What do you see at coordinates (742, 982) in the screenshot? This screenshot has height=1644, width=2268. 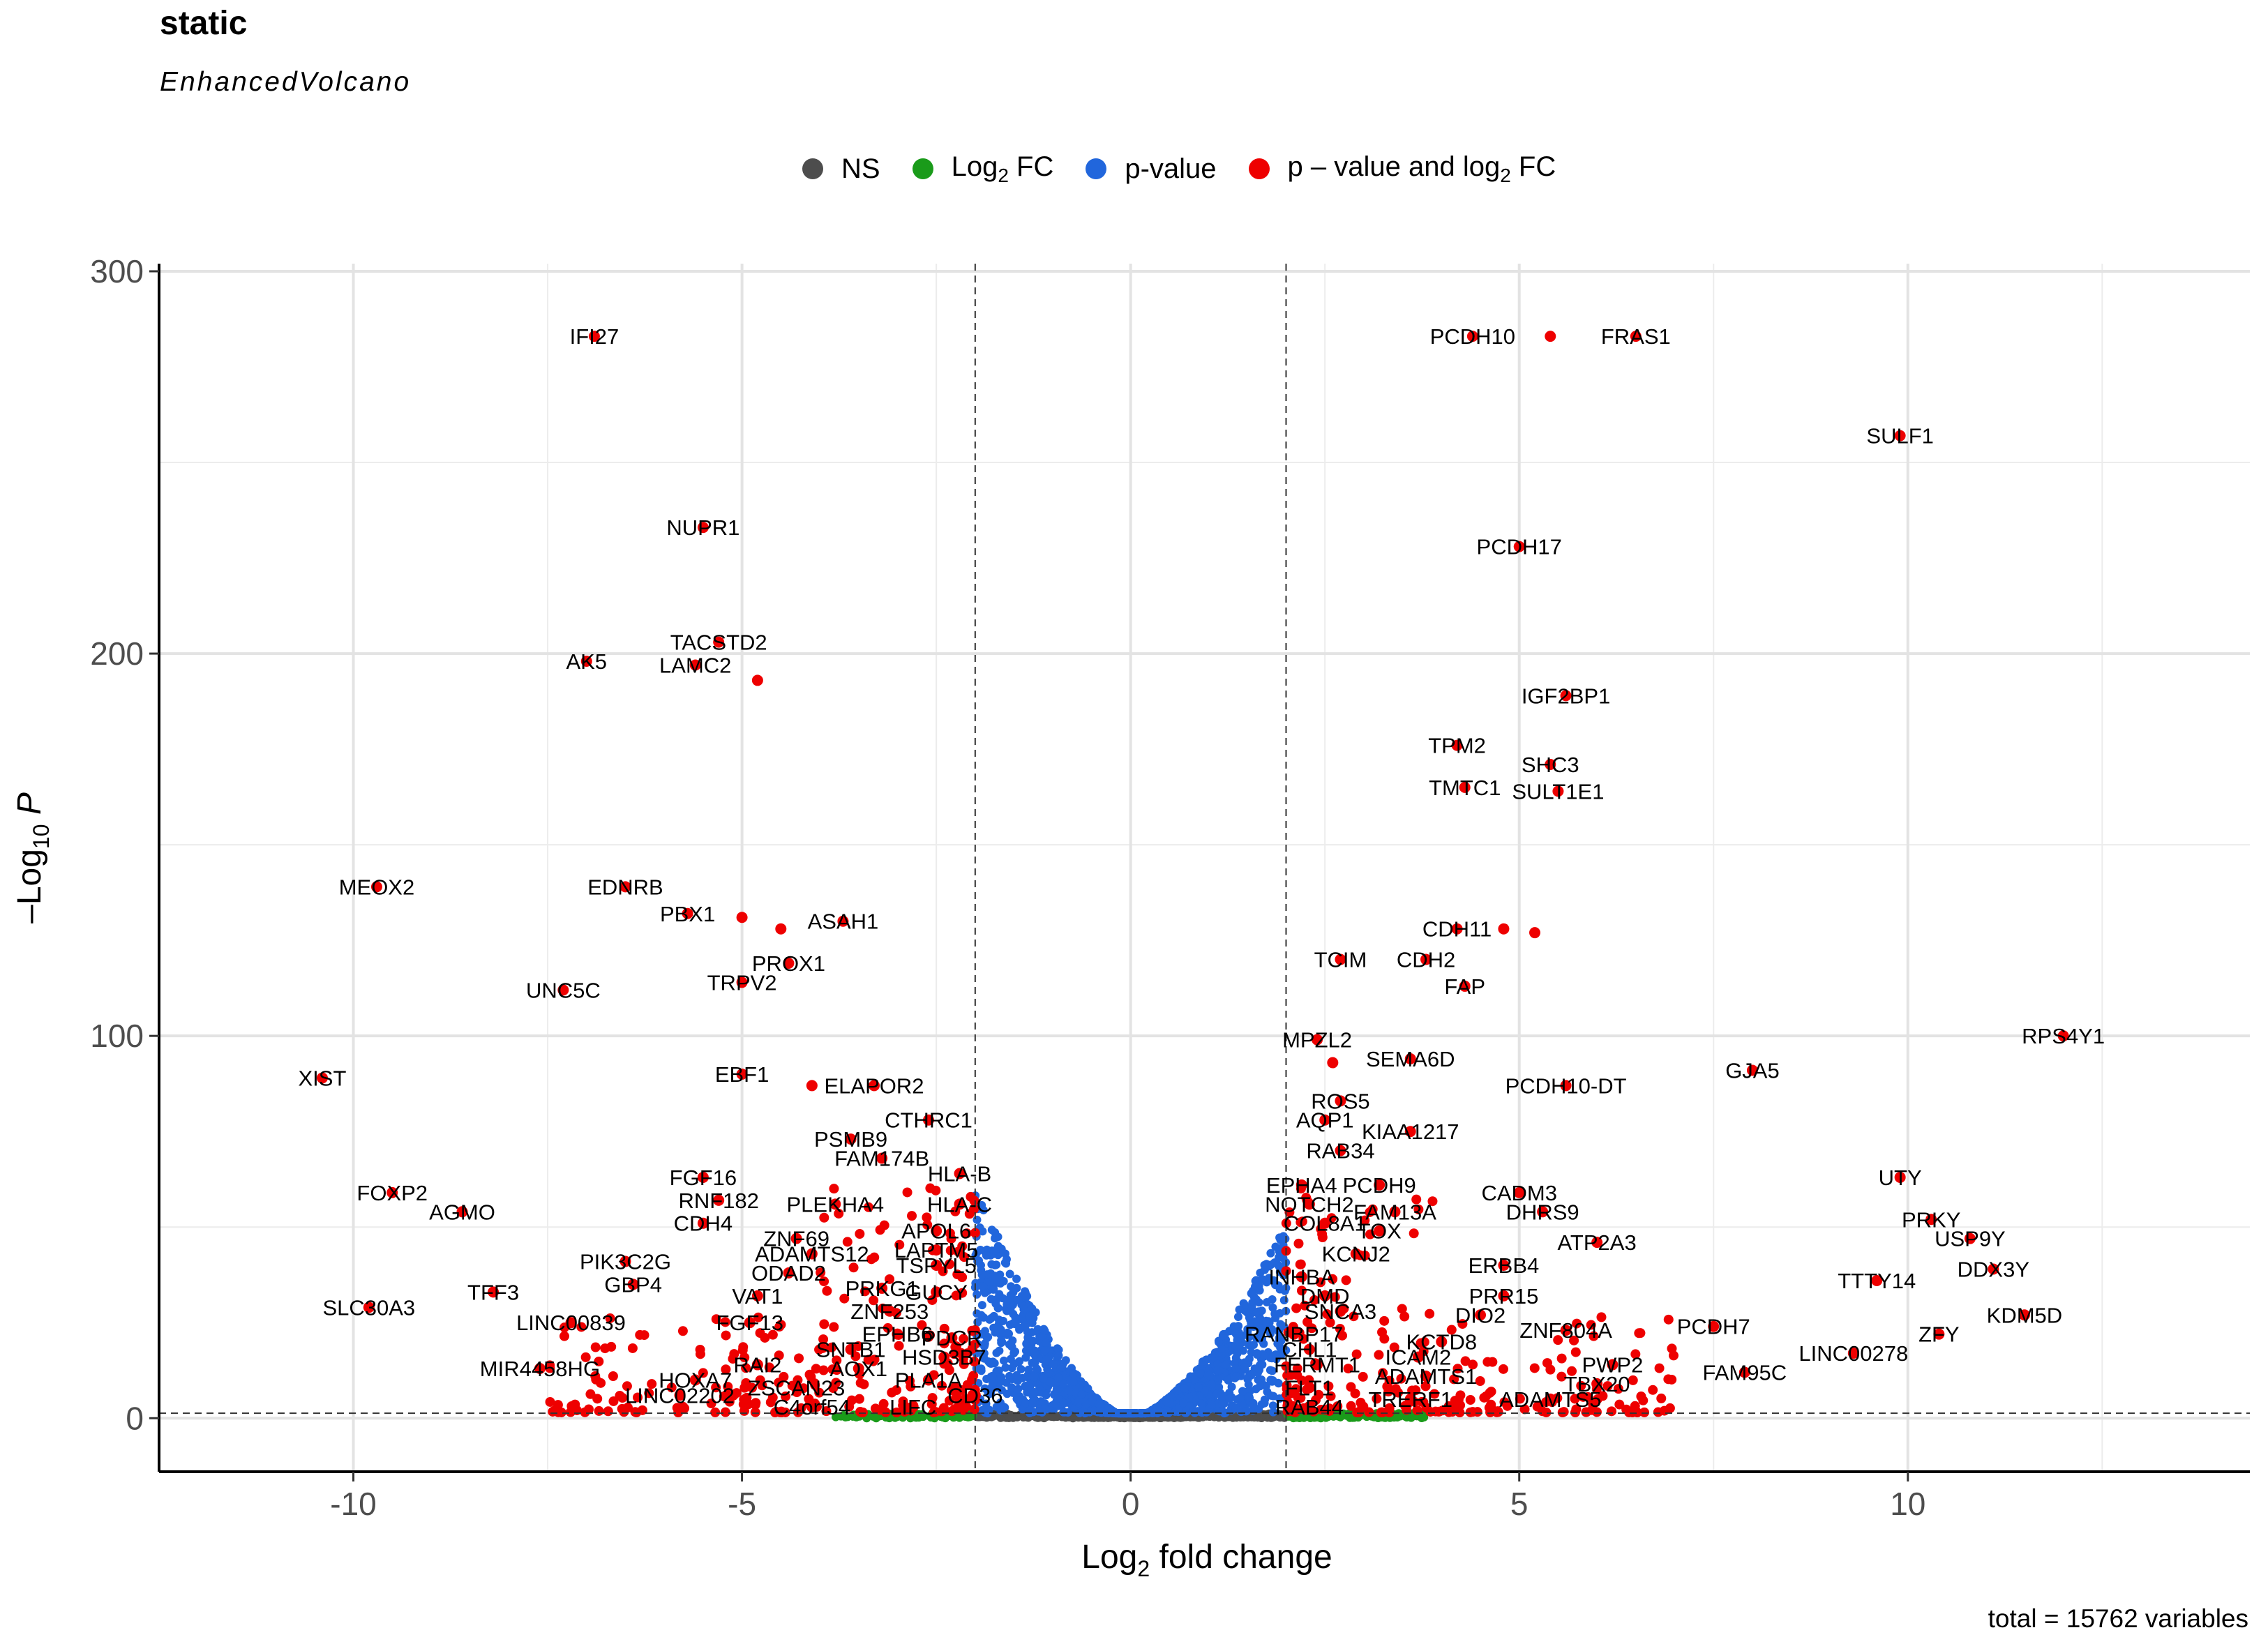 I see `point-label: TRPV2` at bounding box center [742, 982].